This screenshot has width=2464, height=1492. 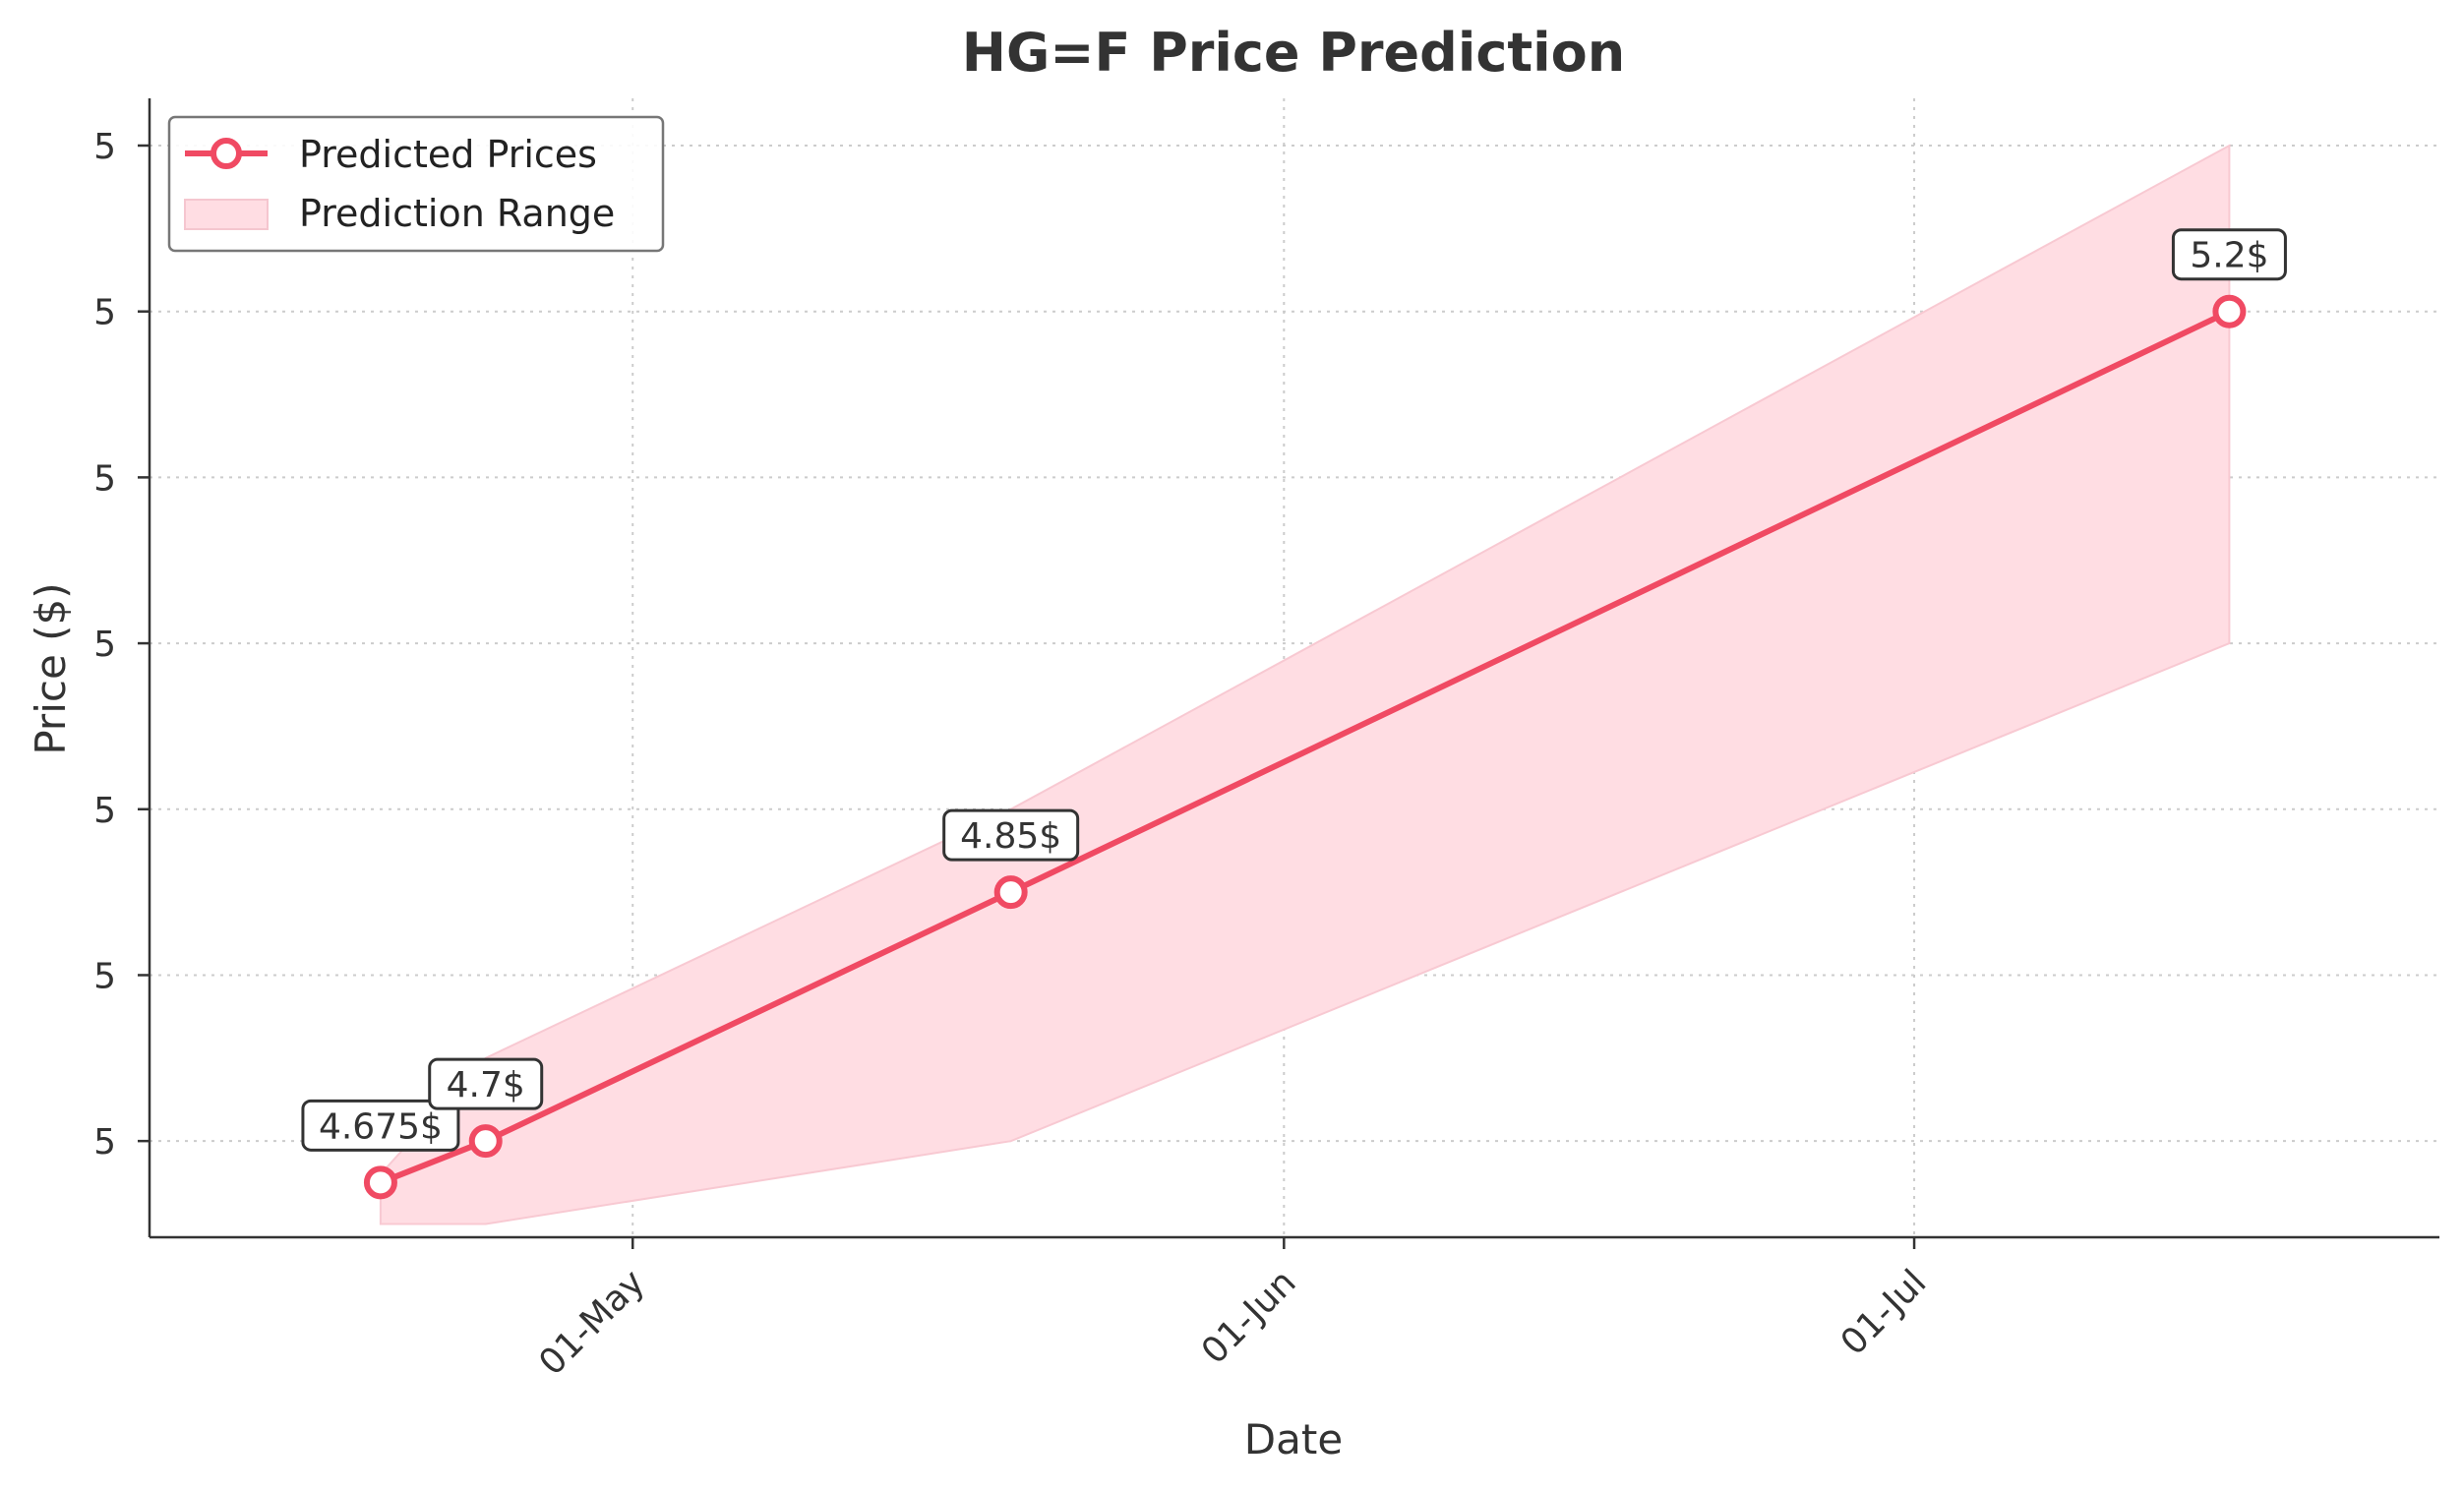 I want to click on x-axis-label: Date, so click(x=1293, y=1439).